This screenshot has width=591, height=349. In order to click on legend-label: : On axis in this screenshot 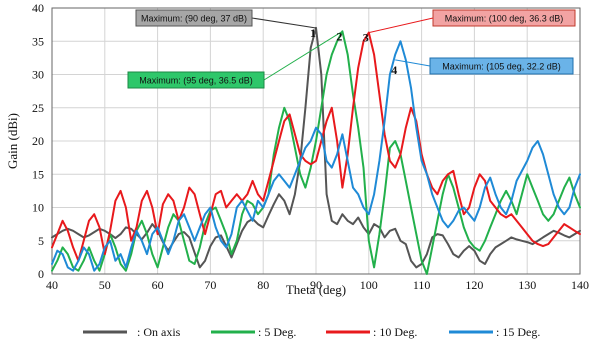, I will do `click(159, 332)`.